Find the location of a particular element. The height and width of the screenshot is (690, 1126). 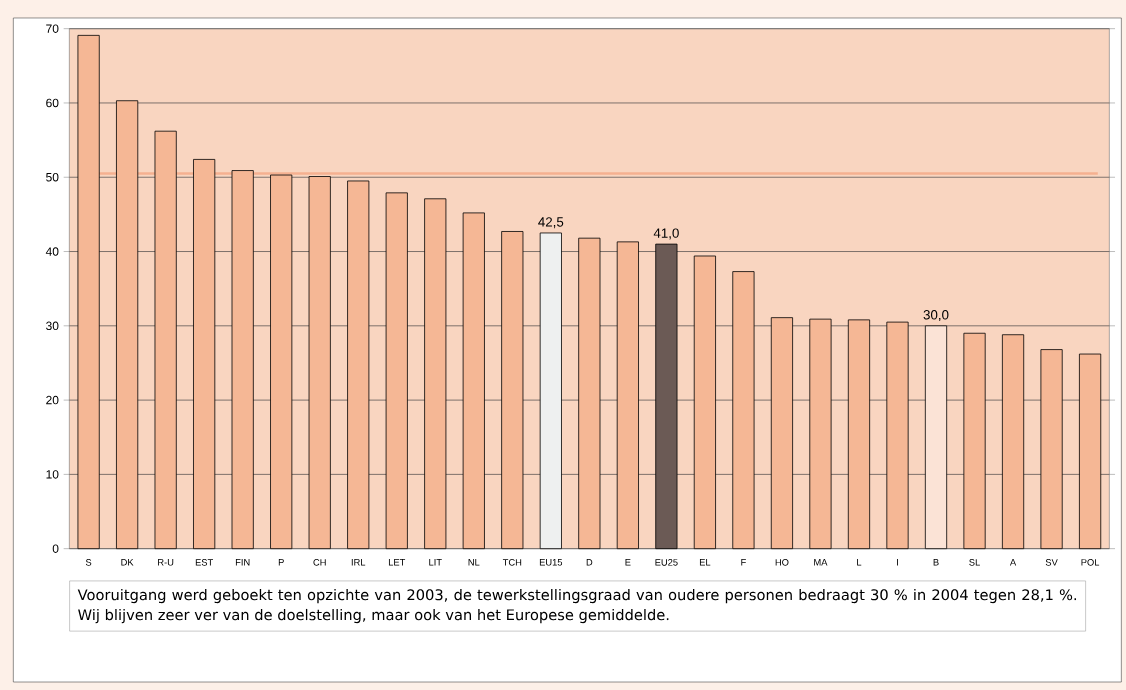

x-tick-label: CH is located at coordinates (319, 562).